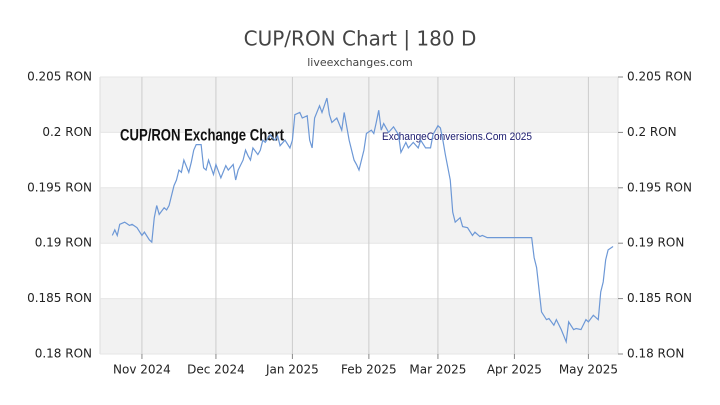 The image size is (720, 405). I want to click on chart-title: CUP/RON Chart | 180 D, so click(360, 39).